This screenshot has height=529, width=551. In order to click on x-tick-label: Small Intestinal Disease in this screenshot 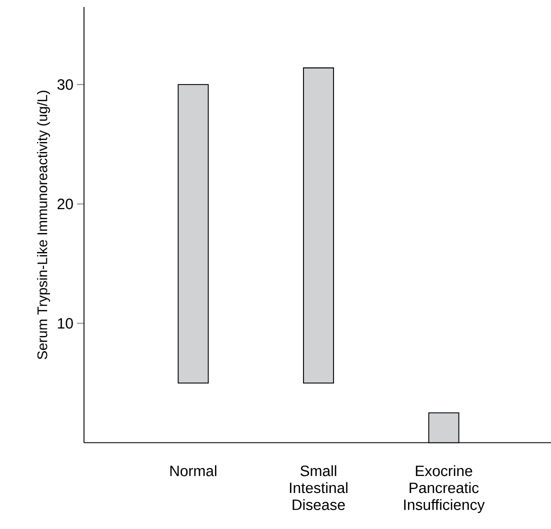, I will do `click(319, 487)`.